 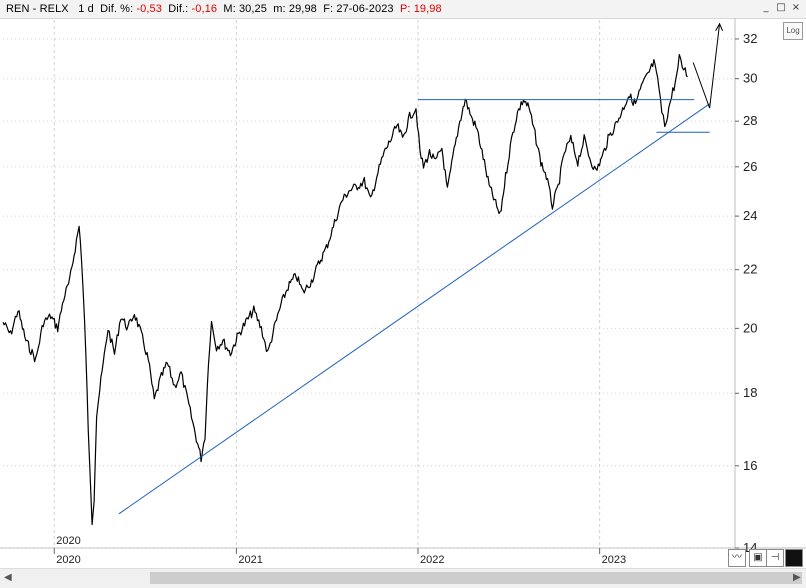 I want to click on projection-up, so click(x=715, y=66).